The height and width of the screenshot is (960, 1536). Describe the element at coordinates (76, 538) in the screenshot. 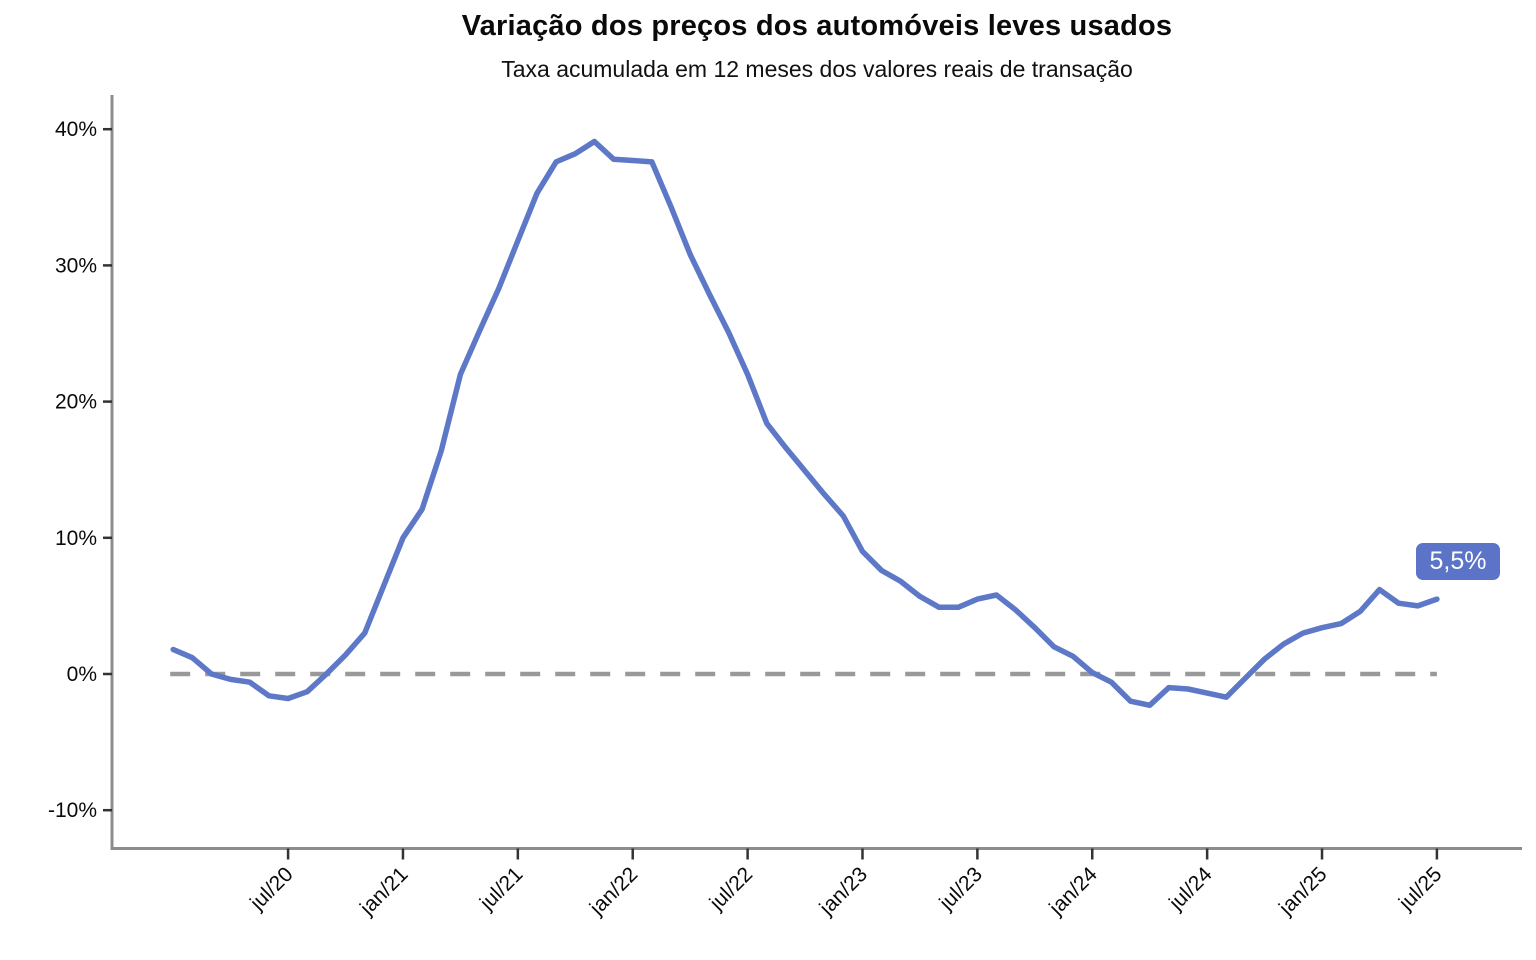

I see `y-tick-label: 10%` at that location.